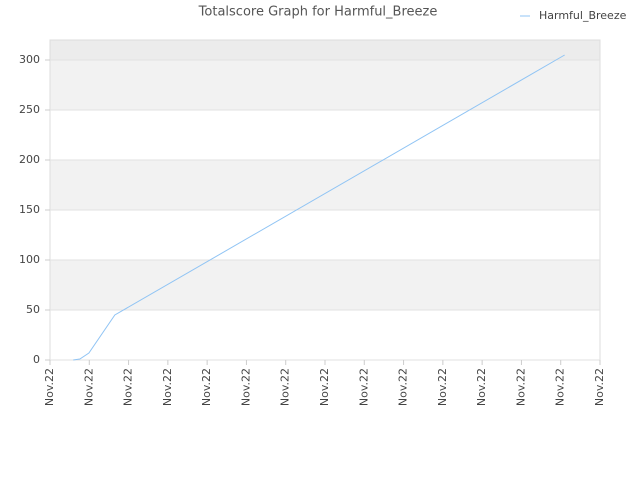 The image size is (640, 480). Describe the element at coordinates (583, 15) in the screenshot. I see `legend-label: Harmful_Breeze` at that location.